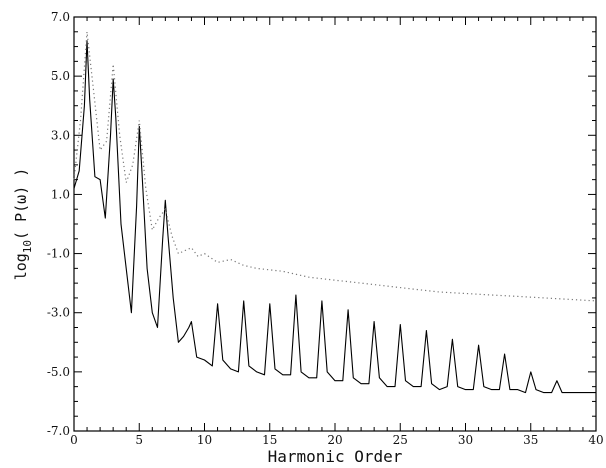 The image size is (606, 468). Describe the element at coordinates (58, 313) in the screenshot. I see `y-tick-label: -3.0` at that location.